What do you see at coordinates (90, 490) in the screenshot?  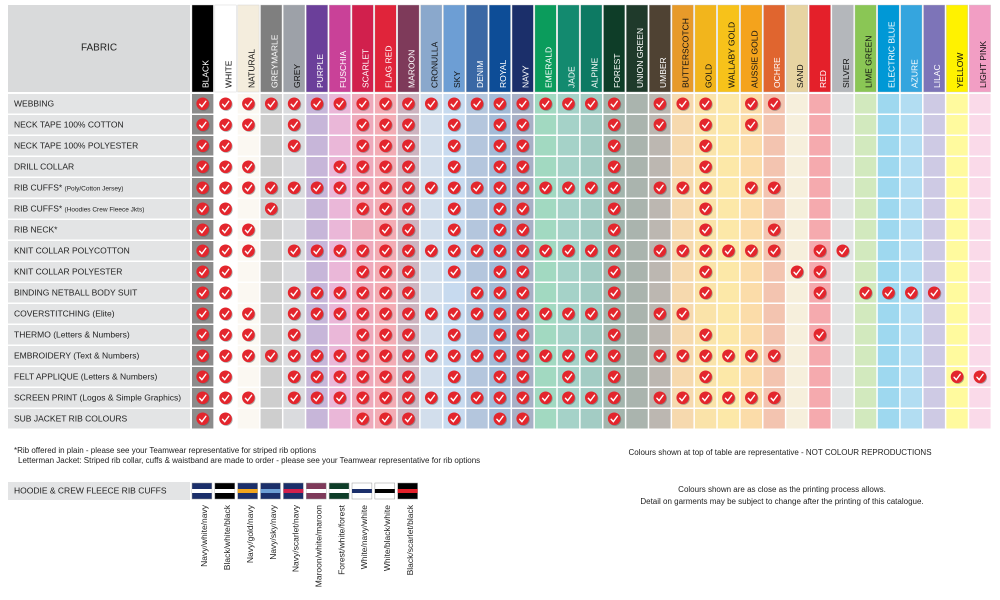 I see `rib-title: HOODIE & CREW FLEECE RIB CUFFS` at bounding box center [90, 490].